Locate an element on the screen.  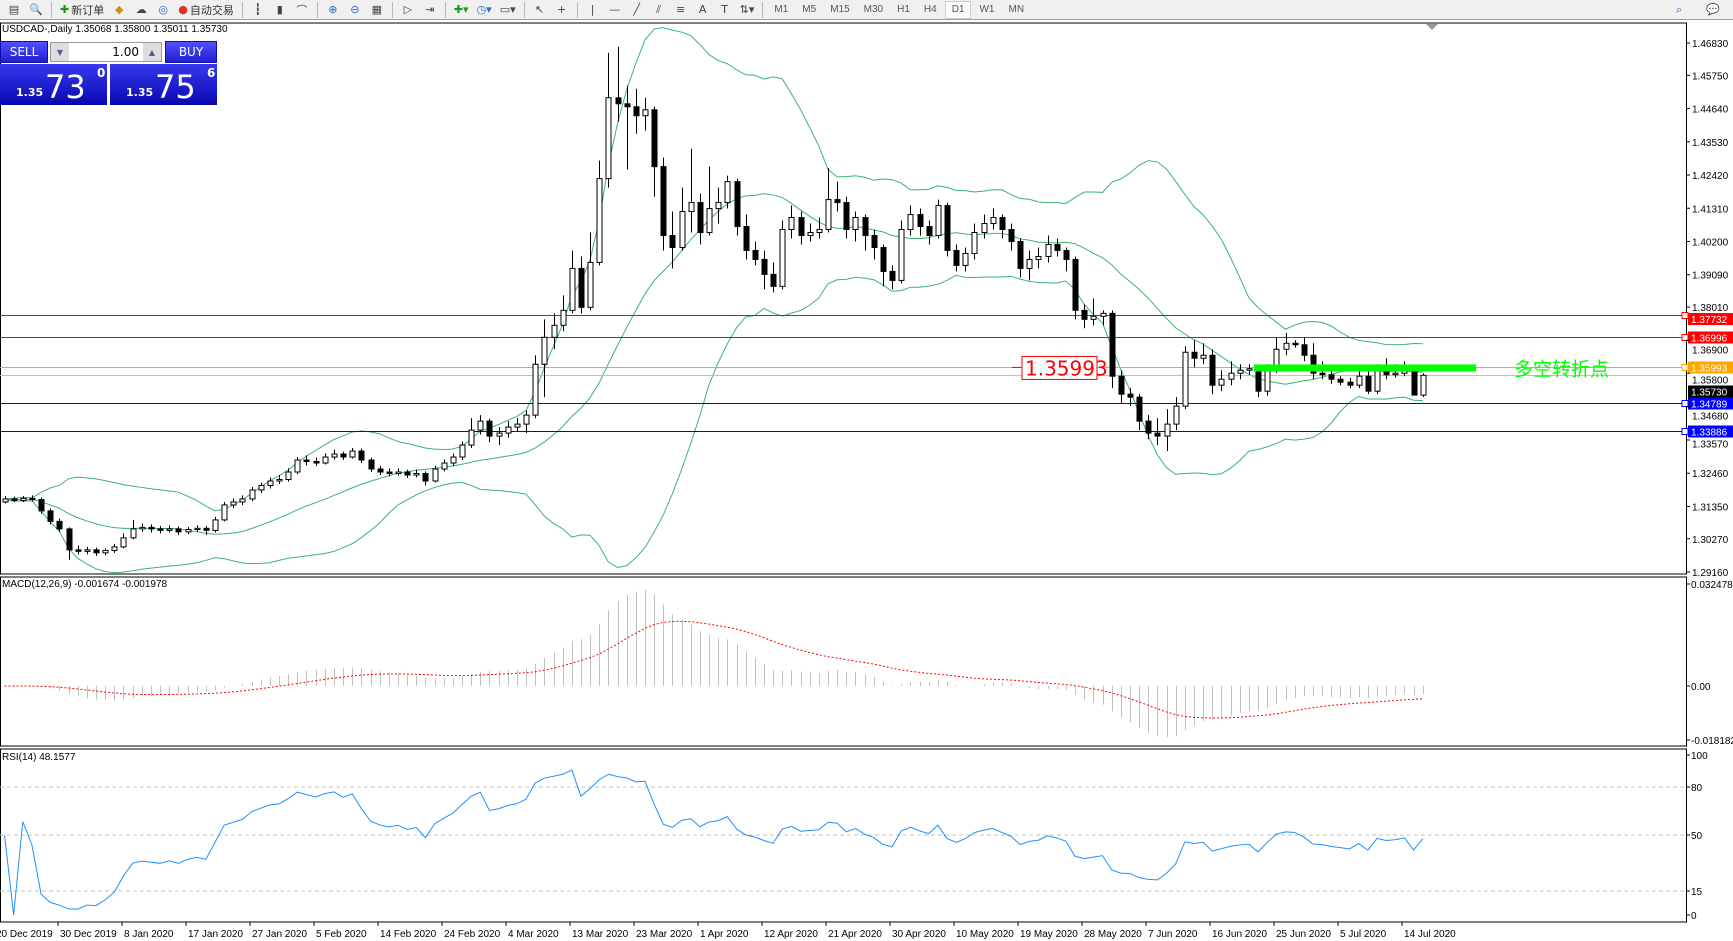
trendline-icon: ╱ is located at coordinates (636, 9).